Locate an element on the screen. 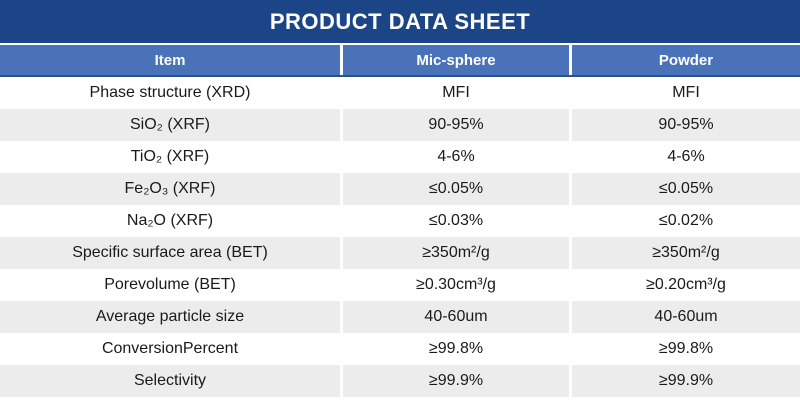 This screenshot has width=800, height=400. table-row: Selectivity ≥99.9% ≥99.9% is located at coordinates (400, 381).